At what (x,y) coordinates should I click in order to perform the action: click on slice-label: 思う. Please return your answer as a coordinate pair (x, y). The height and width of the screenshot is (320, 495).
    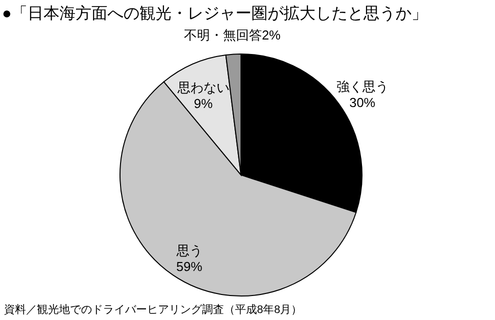
    Looking at the image, I should click on (188, 250).